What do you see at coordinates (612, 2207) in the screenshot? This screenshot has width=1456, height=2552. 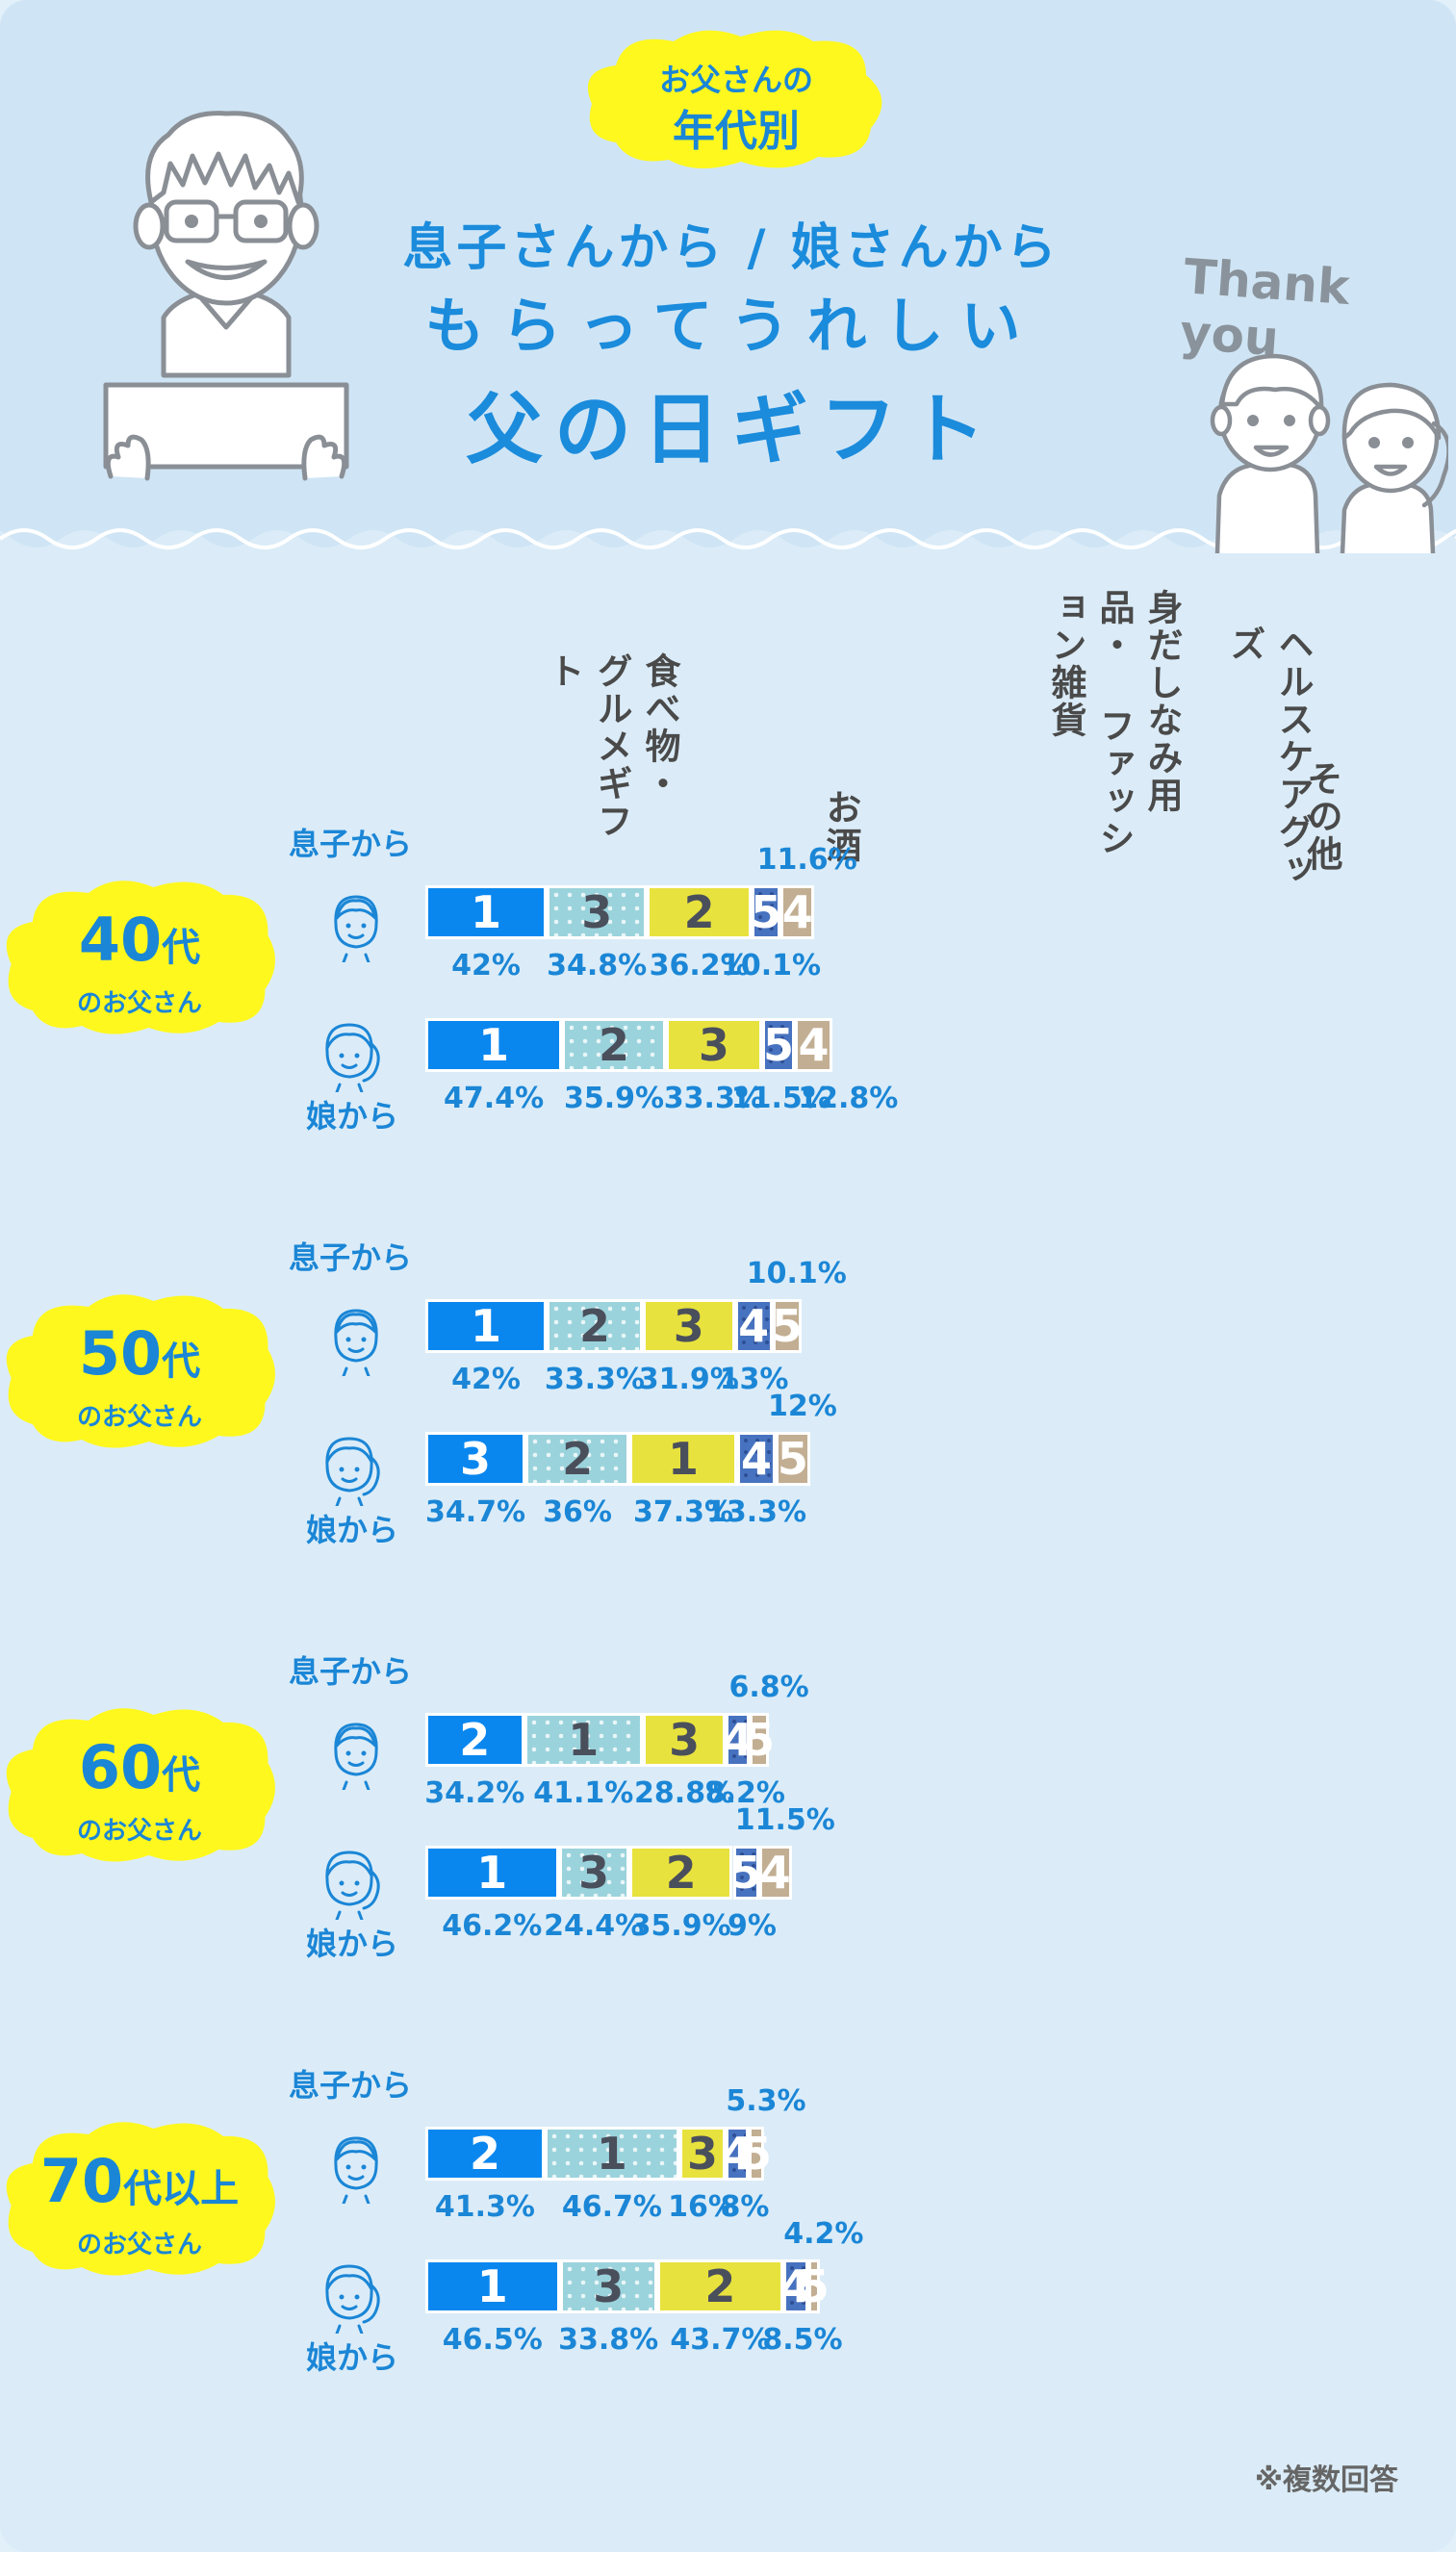 I see `percent-label-alcohol: 46.7%` at bounding box center [612, 2207].